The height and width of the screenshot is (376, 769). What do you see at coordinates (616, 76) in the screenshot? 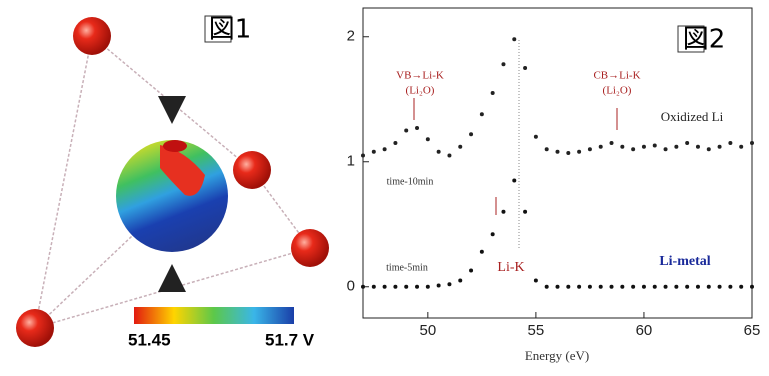
I see `annotation: CB→Li-K` at bounding box center [616, 76].